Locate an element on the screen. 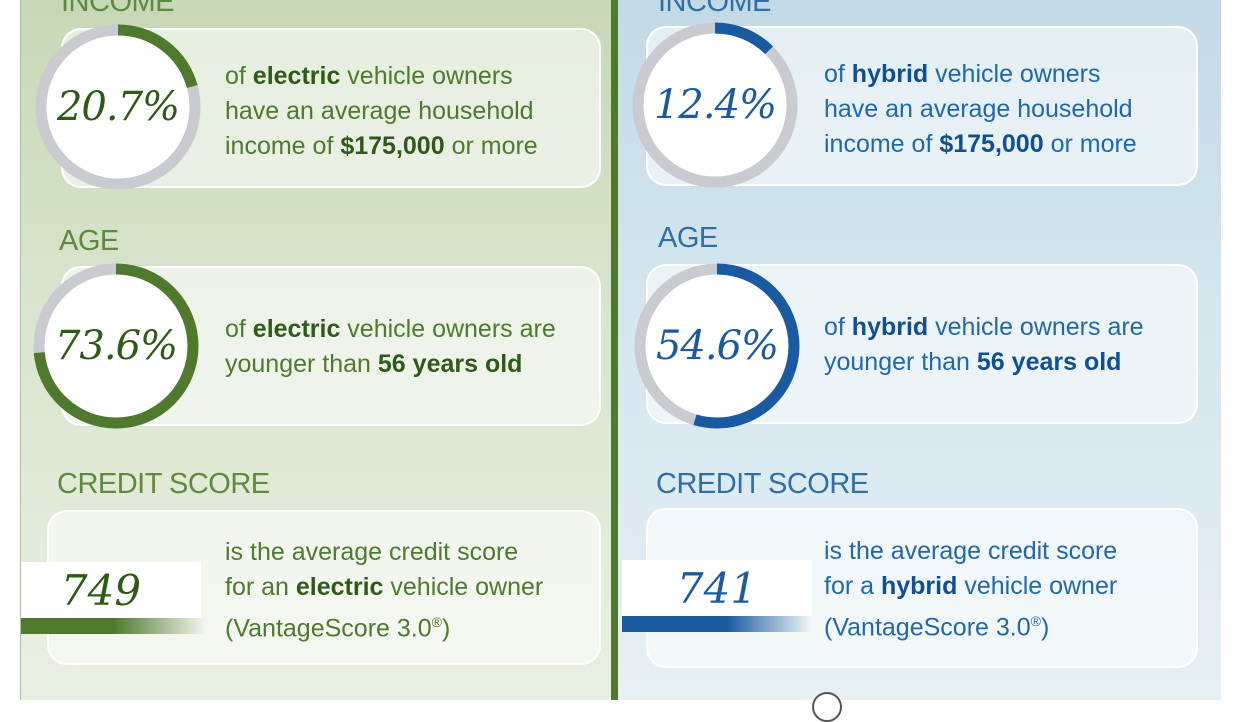 This screenshot has width=1239, height=722. hybrid-age-ring: 54.6% is located at coordinates (717, 346).